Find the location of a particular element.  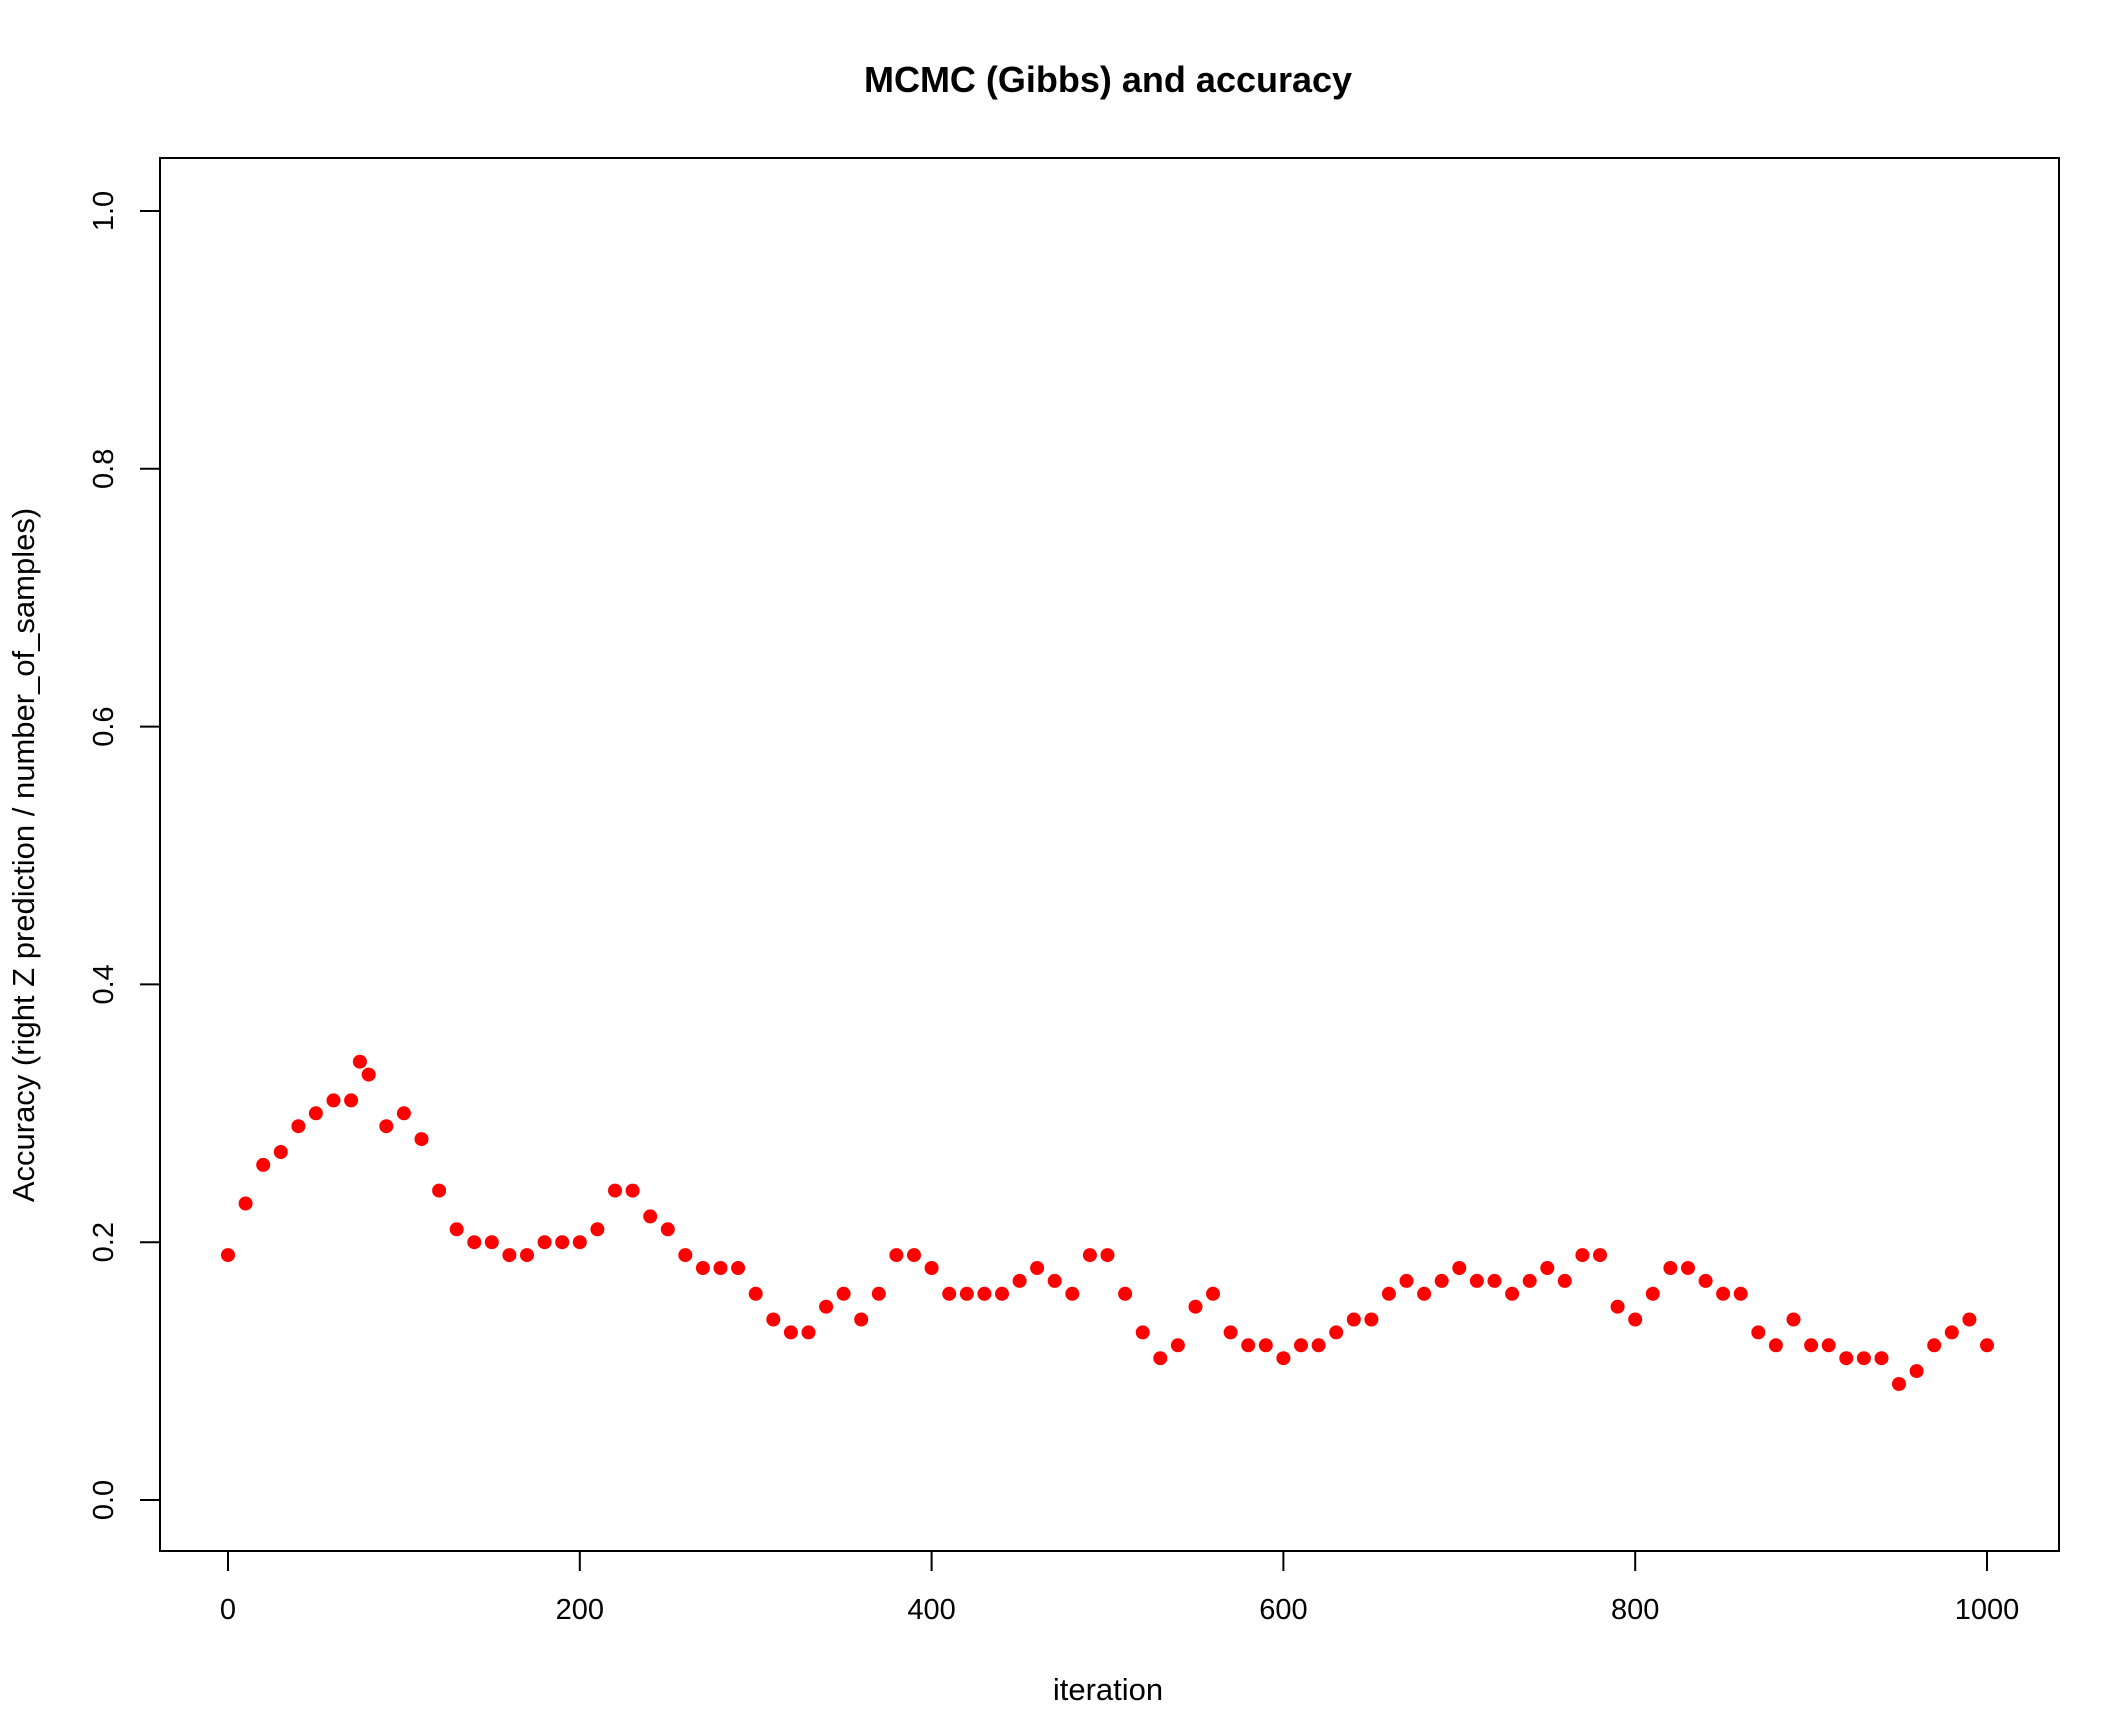

y-tick-label: 0.8 is located at coordinates (104, 469).